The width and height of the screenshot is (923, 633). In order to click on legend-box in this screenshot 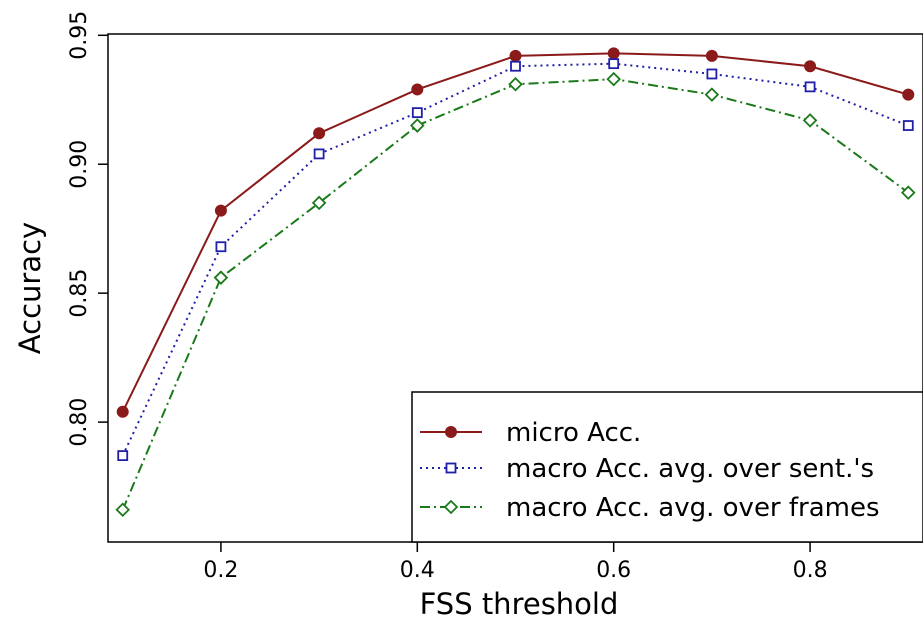, I will do `click(667, 467)`.